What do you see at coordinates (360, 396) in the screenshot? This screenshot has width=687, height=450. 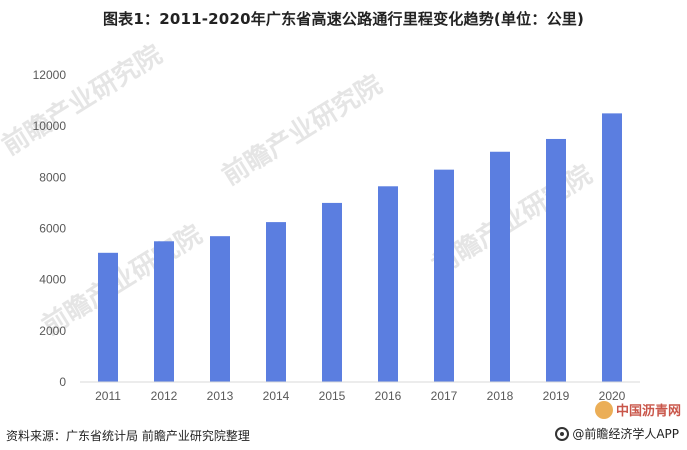 I see `x-axis: 2011 2012 2013 2014 2015 2016 2017 2018 2019 2020` at bounding box center [360, 396].